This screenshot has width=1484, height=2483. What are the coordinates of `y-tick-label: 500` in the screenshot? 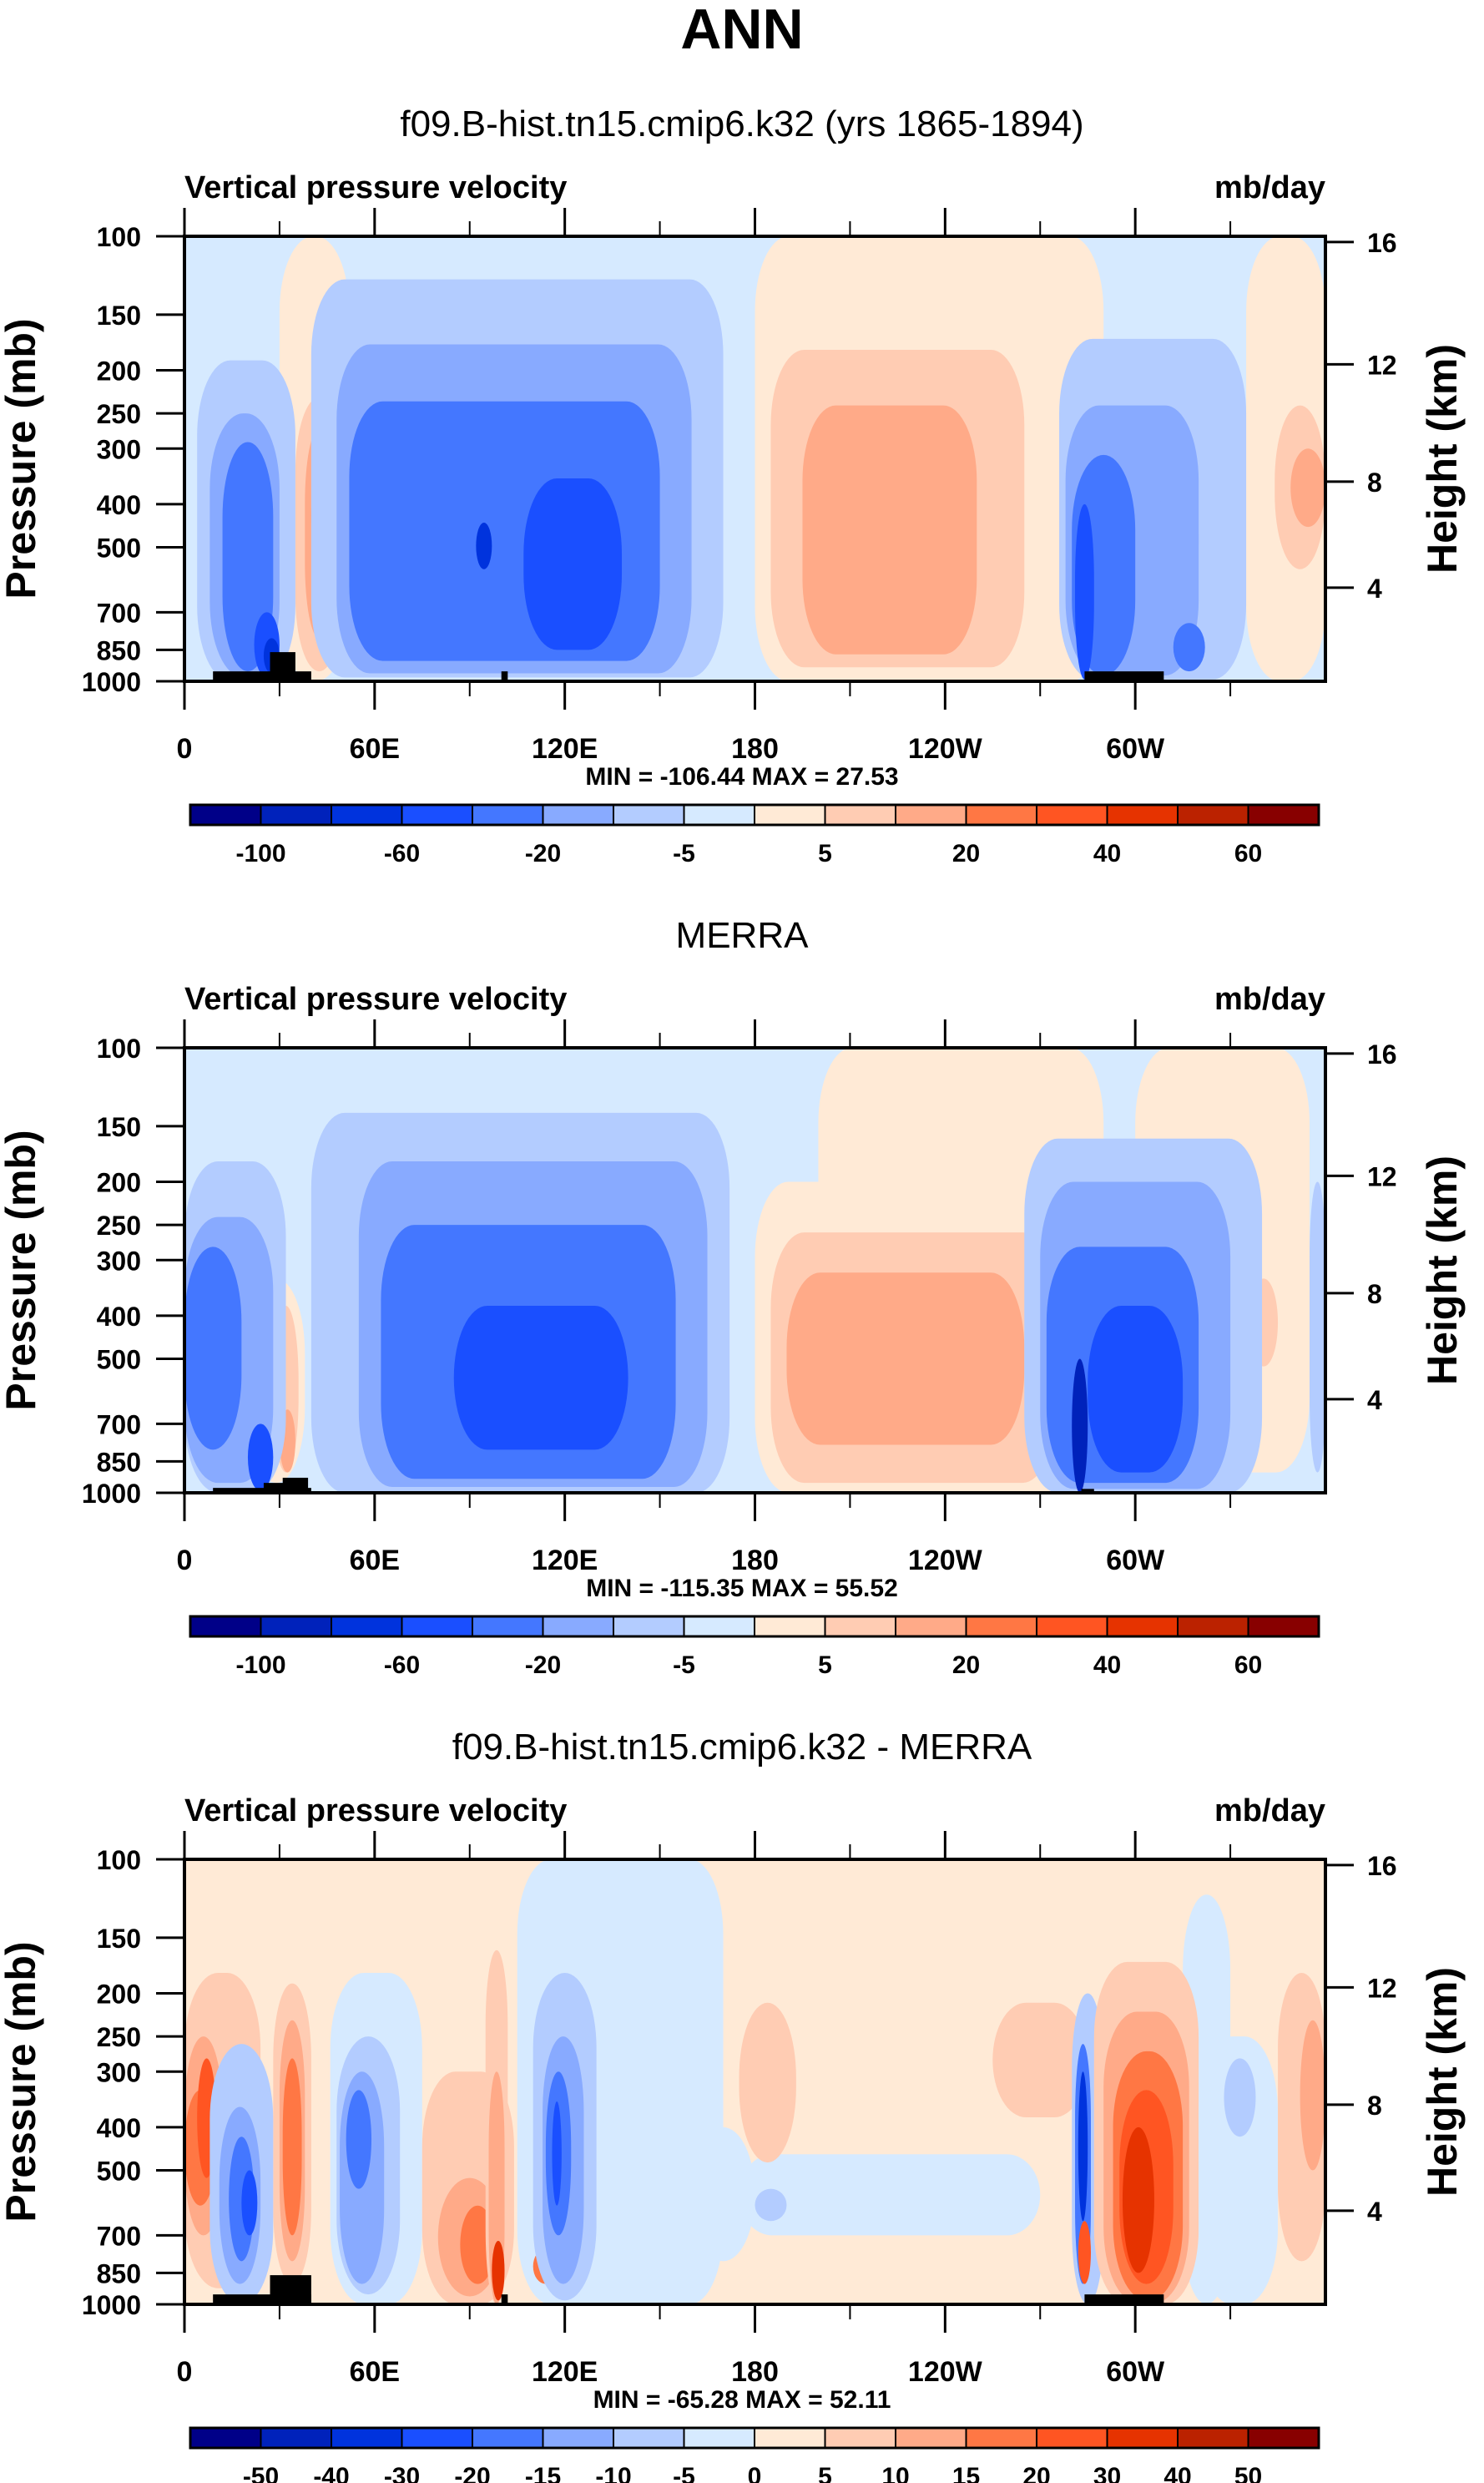 It's located at (119, 2172).